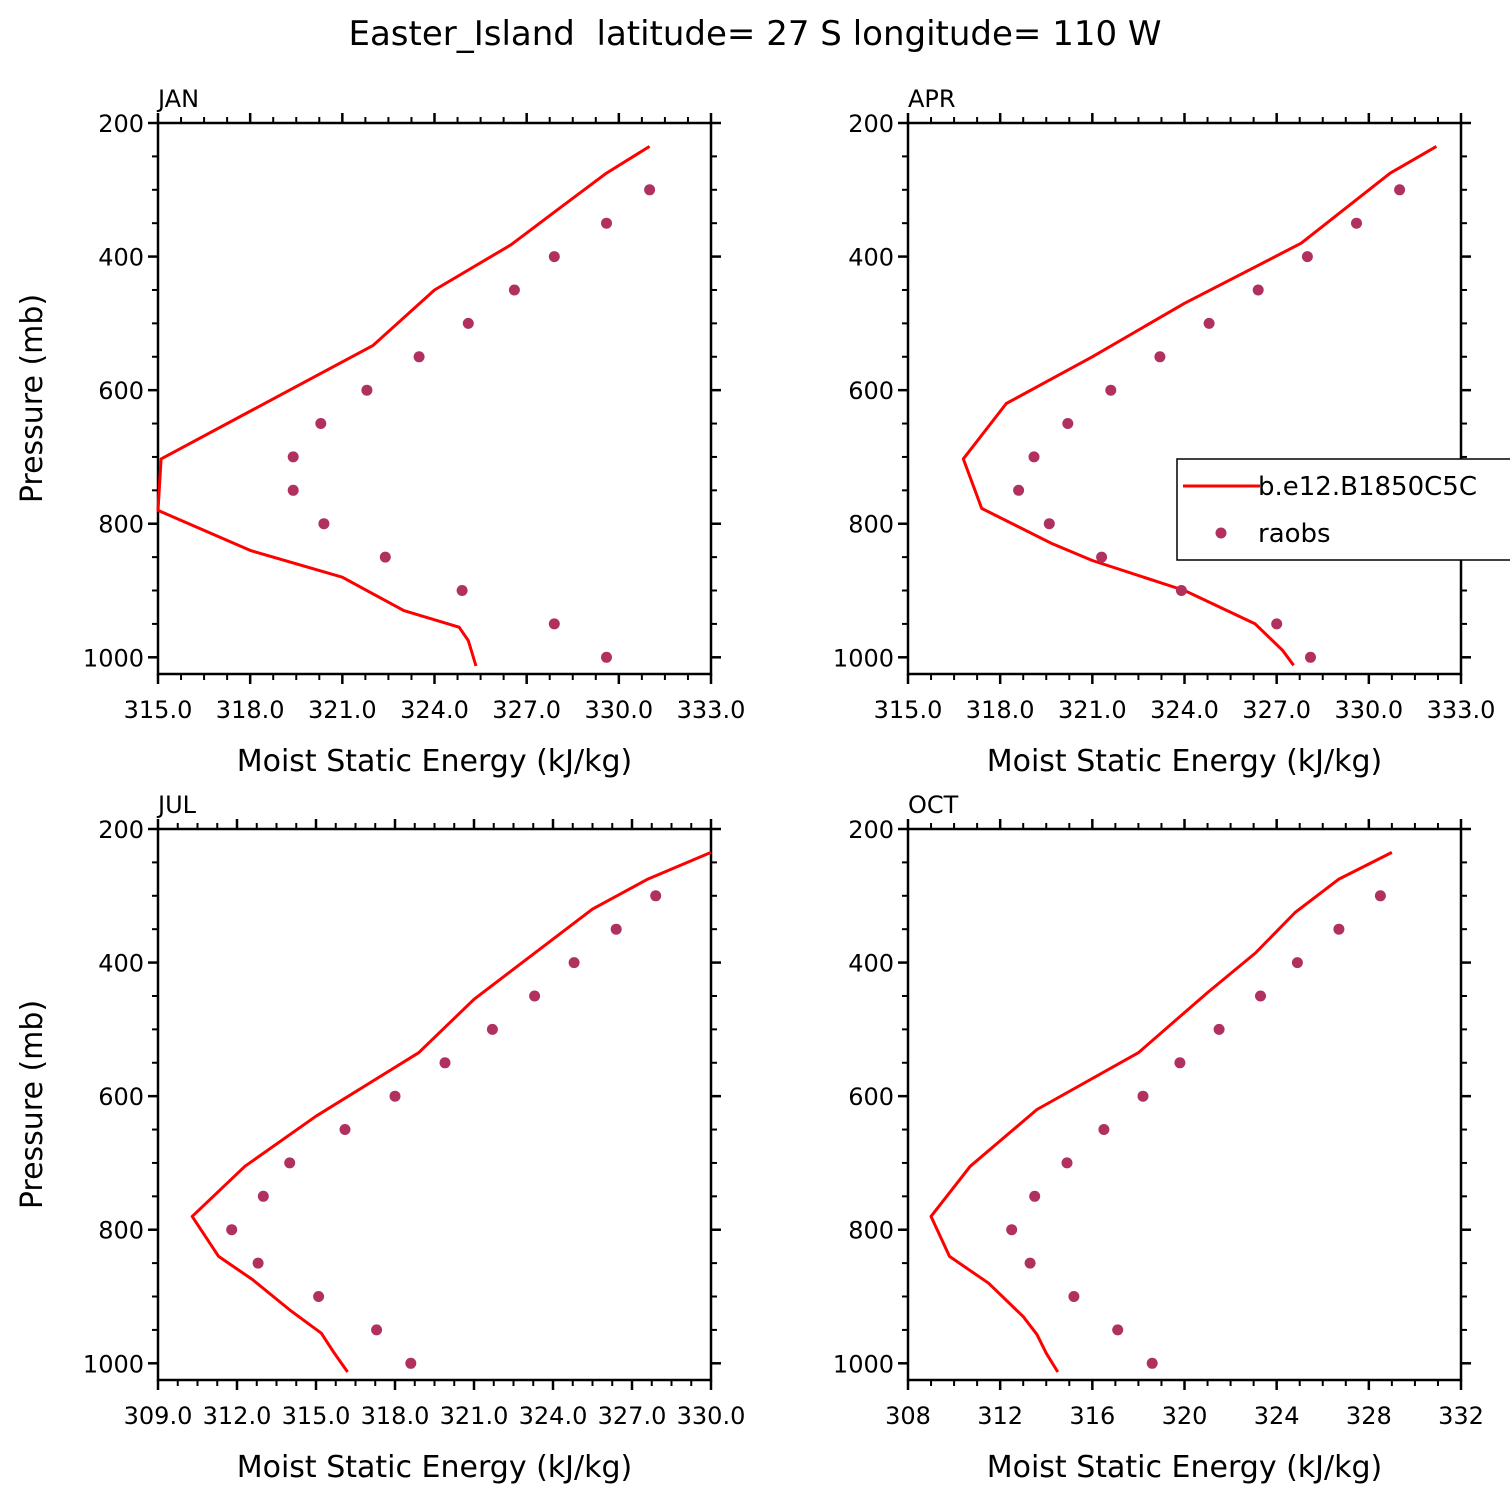  Describe the element at coordinates (158, 1416) in the screenshot. I see `x-tick-label: 309.0` at that location.